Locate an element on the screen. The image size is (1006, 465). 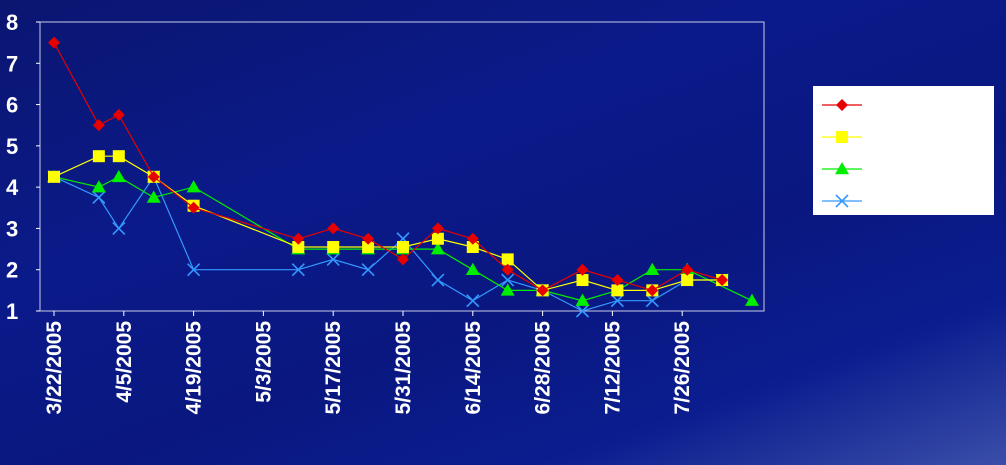
x-tick-label: 3/22/2005 is located at coordinates (54, 368).